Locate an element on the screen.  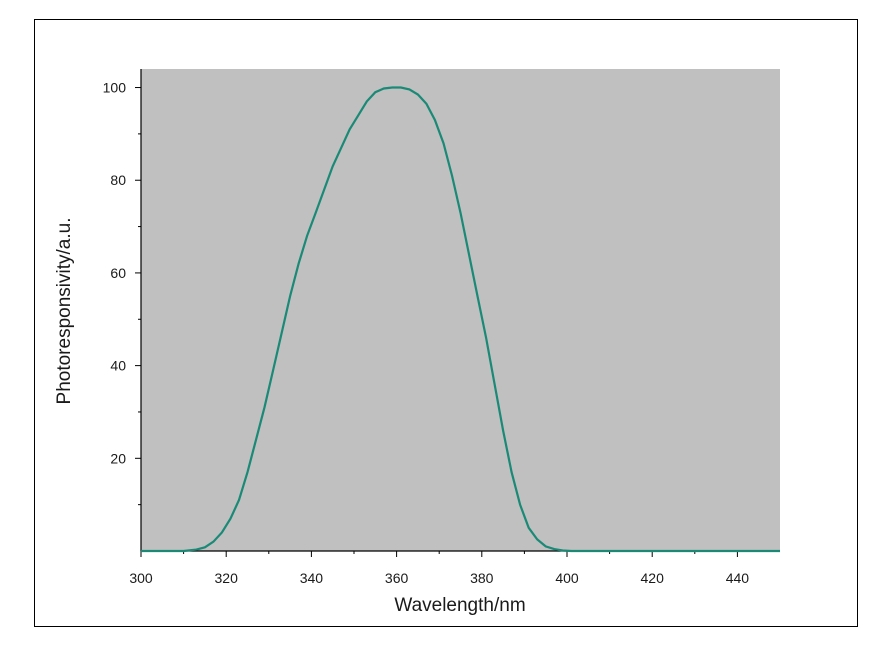
x-tick-label: 340 is located at coordinates (312, 578).